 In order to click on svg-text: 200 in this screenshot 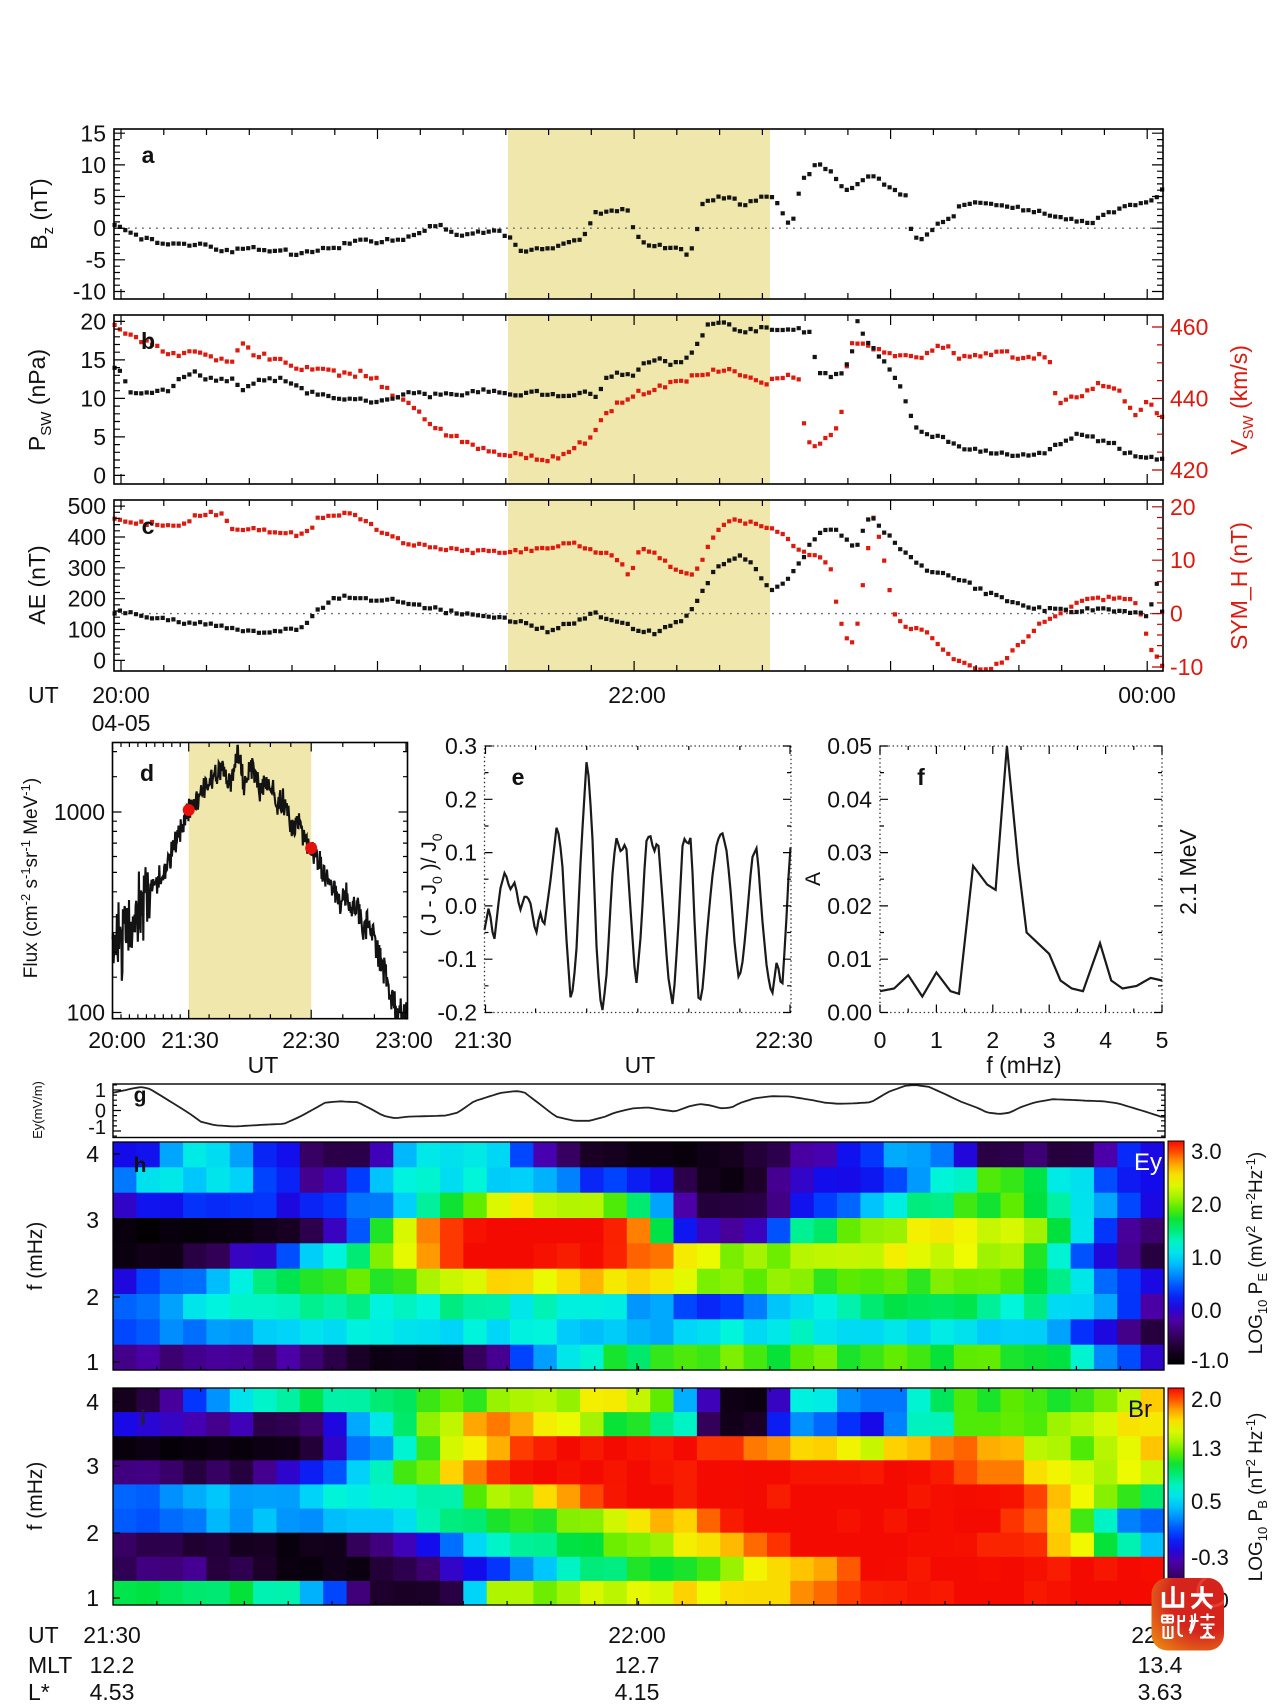, I will do `click(87, 599)`.